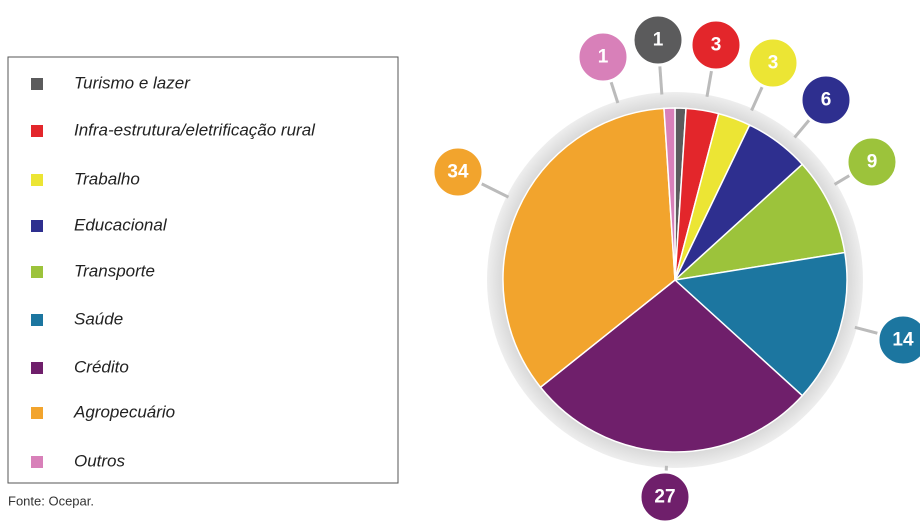  Describe the element at coordinates (124, 411) in the screenshot. I see `legend-label: Agropecuário` at that location.